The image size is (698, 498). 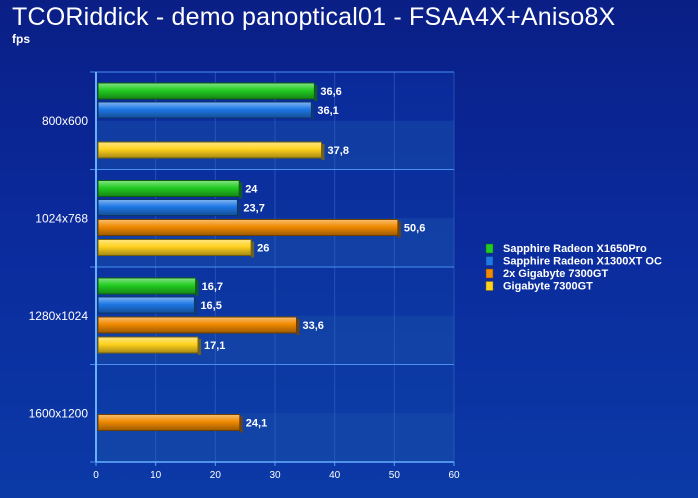 I want to click on legend-label: Sapphire Radeon X1650Pro, so click(x=575, y=249).